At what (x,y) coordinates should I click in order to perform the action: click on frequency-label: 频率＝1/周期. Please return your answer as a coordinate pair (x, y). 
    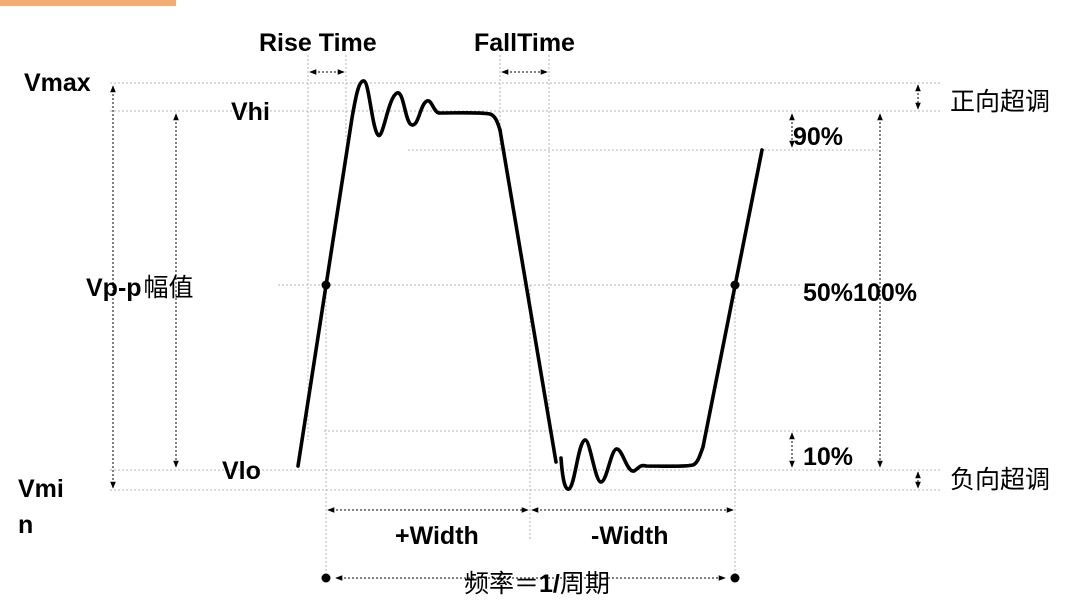
    Looking at the image, I should click on (537, 583).